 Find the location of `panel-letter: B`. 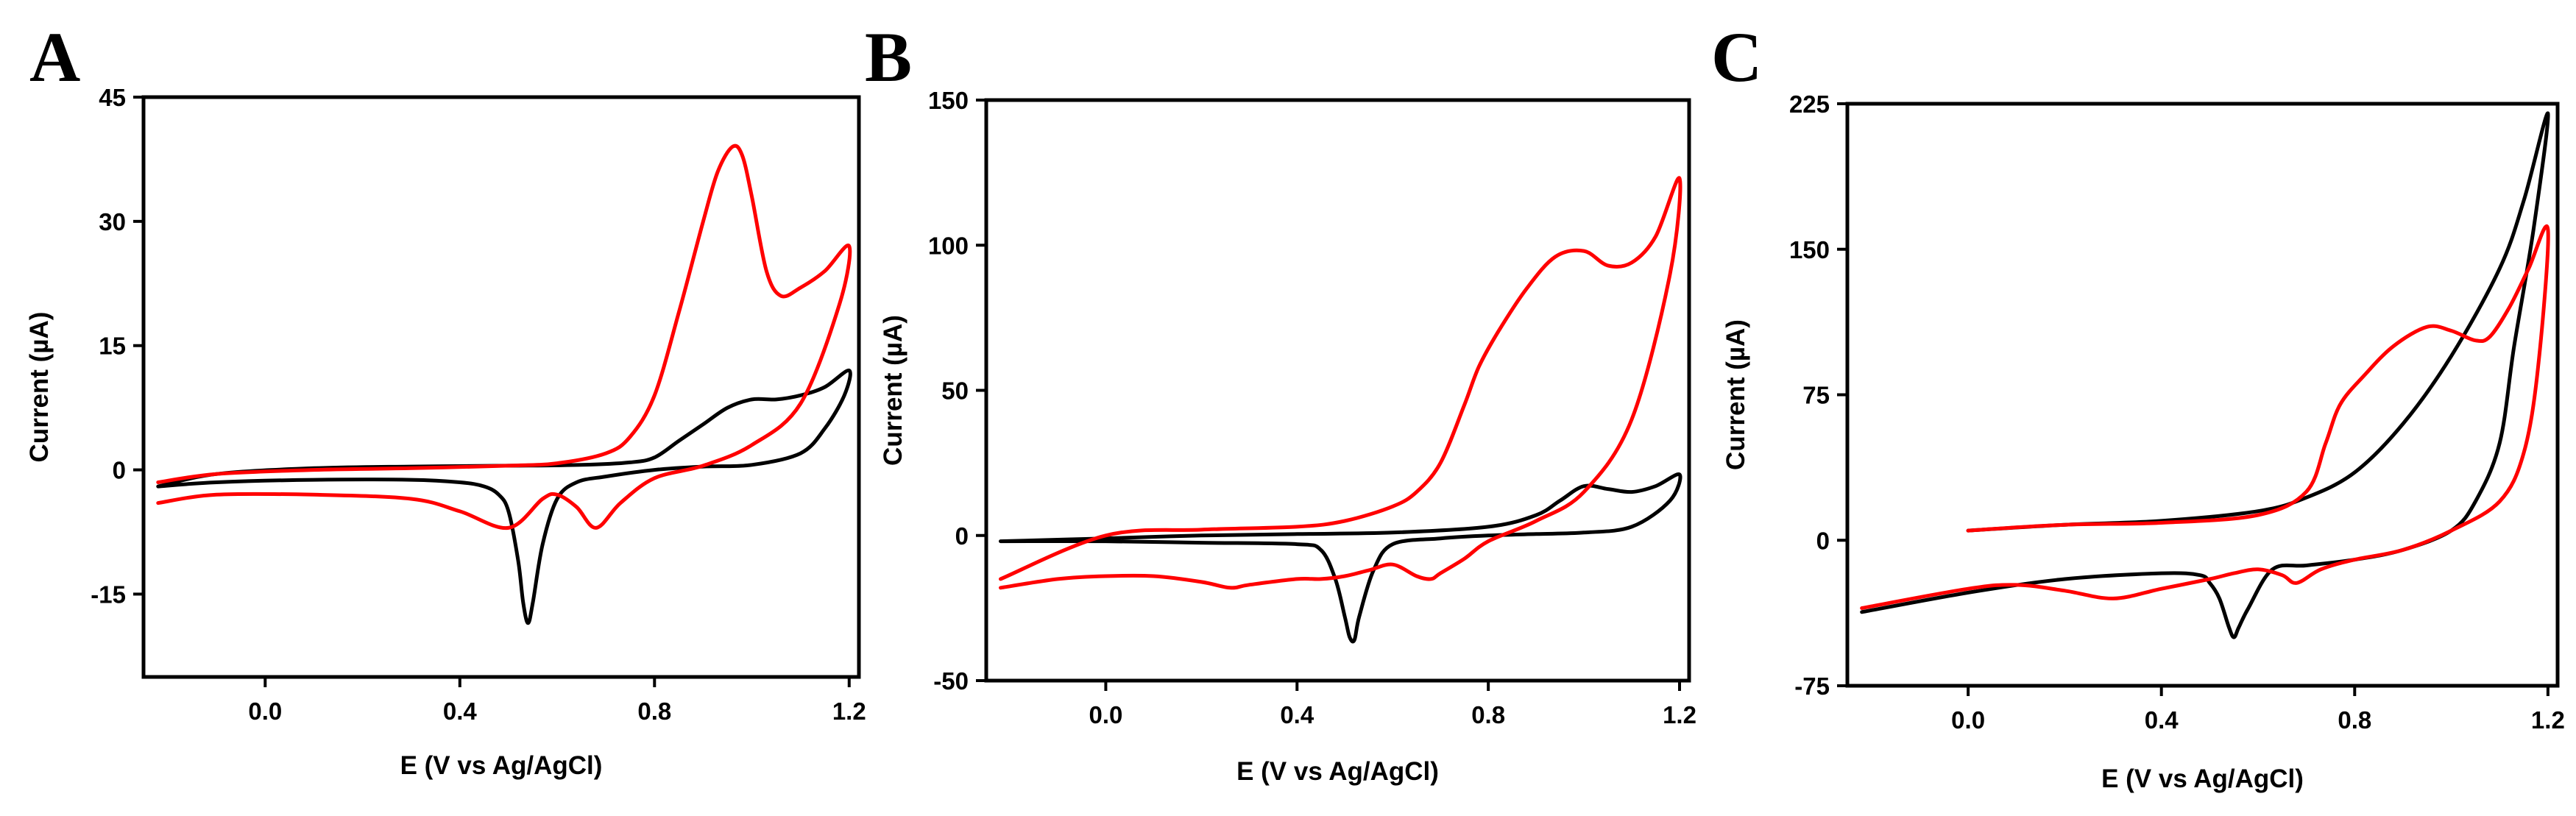

panel-letter: B is located at coordinates (888, 57).